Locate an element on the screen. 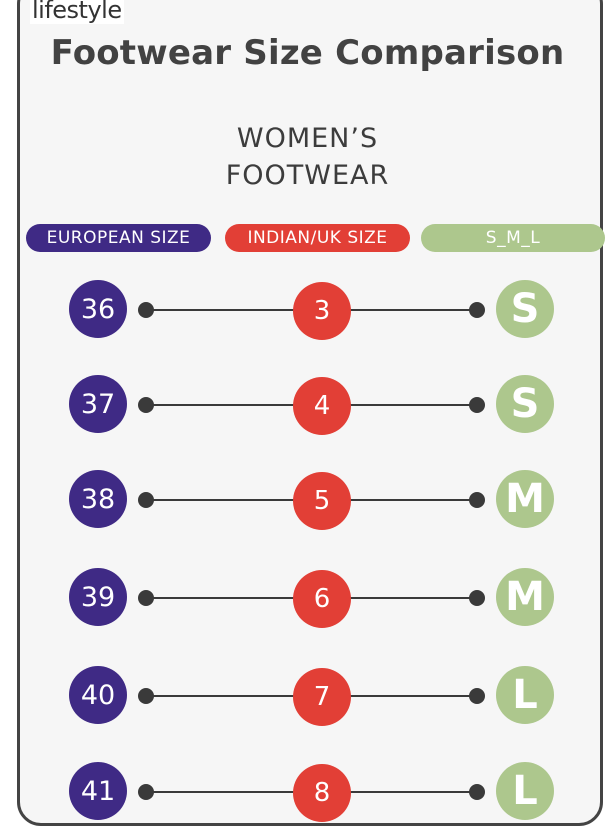  size-row-5: 40 7 L is located at coordinates (307, 696).